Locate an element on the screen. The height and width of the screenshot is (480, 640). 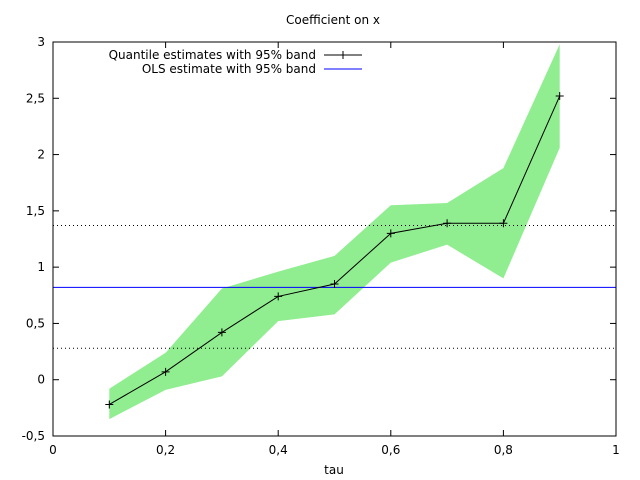
y-tick-label: 3 is located at coordinates (41, 42).